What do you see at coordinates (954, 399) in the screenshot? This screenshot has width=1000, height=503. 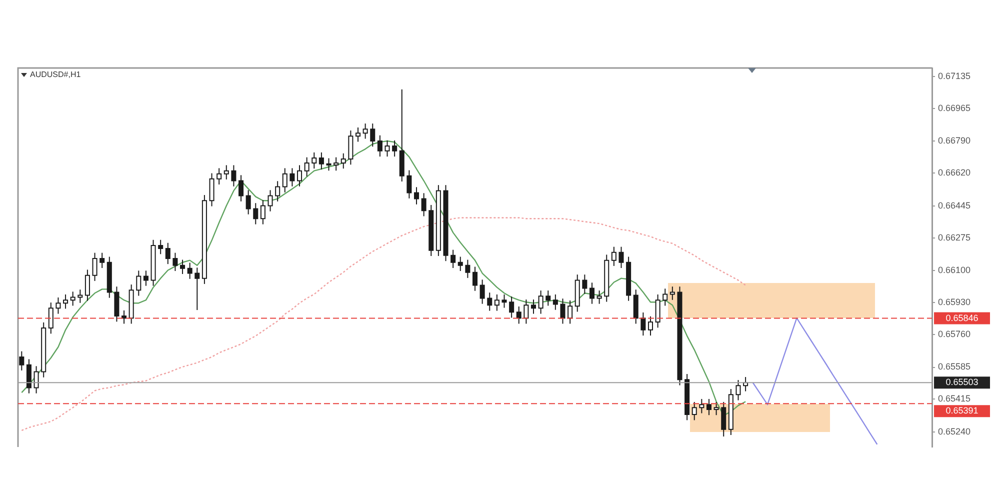 I see `y-tick-label: 0.65415` at bounding box center [954, 399].